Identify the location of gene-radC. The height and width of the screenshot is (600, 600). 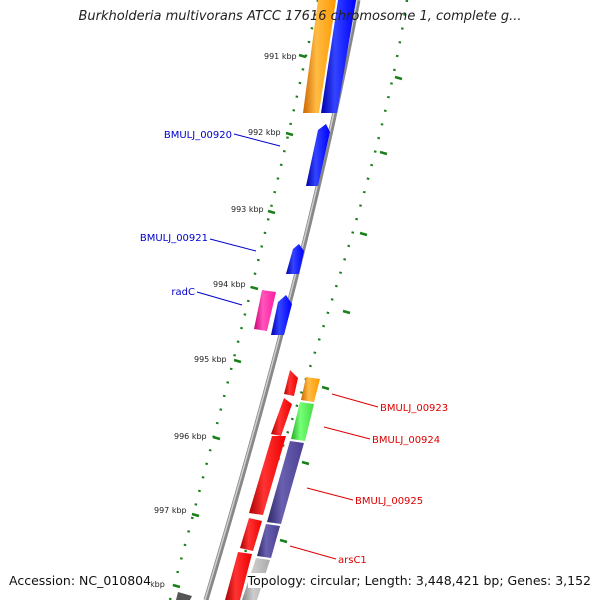
(265, 310).